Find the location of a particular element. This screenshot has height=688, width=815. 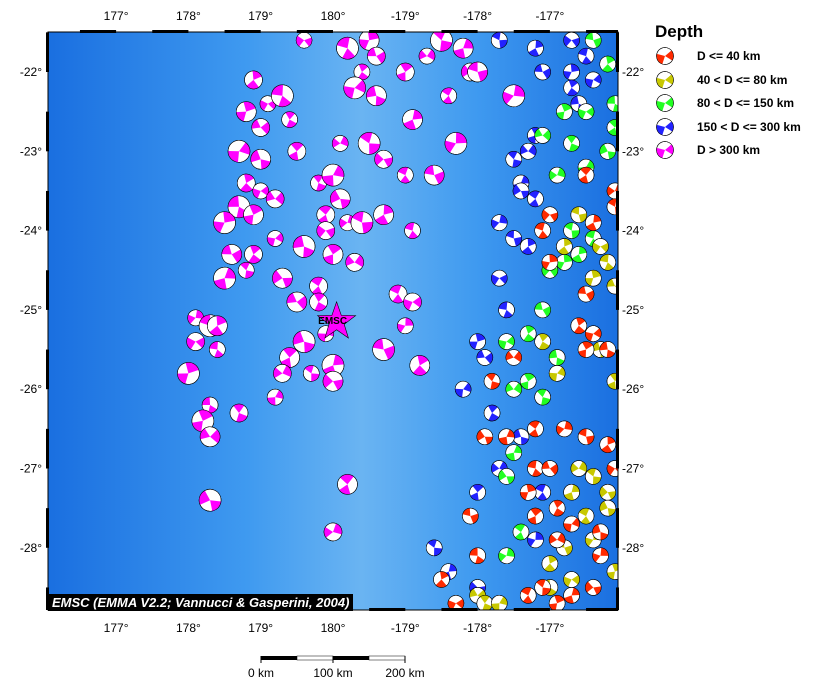

legend-item: 40 < D <= 80 km is located at coordinates (721, 80).